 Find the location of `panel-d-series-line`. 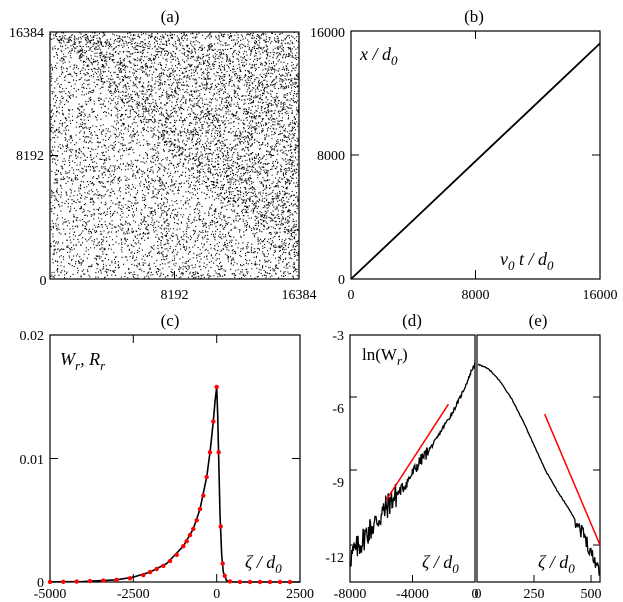

panel-d-series-line is located at coordinates (412, 464).